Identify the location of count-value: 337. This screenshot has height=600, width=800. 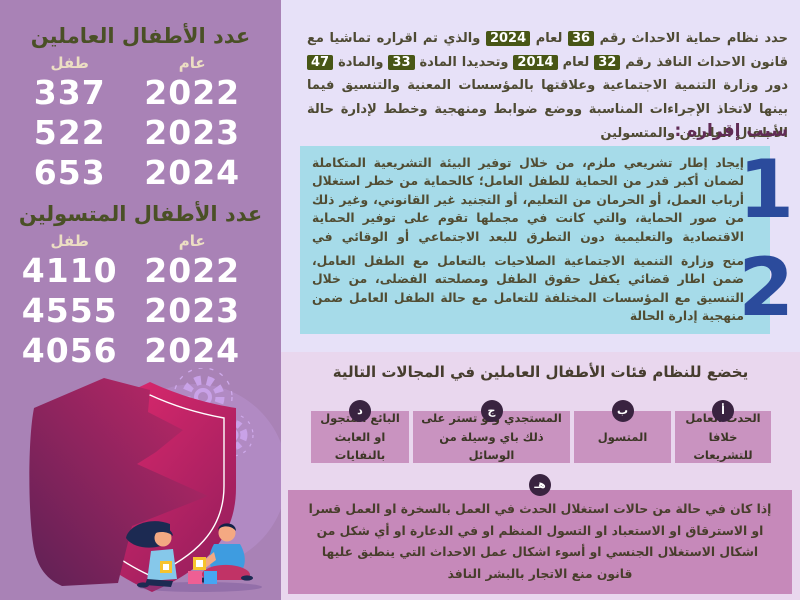
(69, 92).